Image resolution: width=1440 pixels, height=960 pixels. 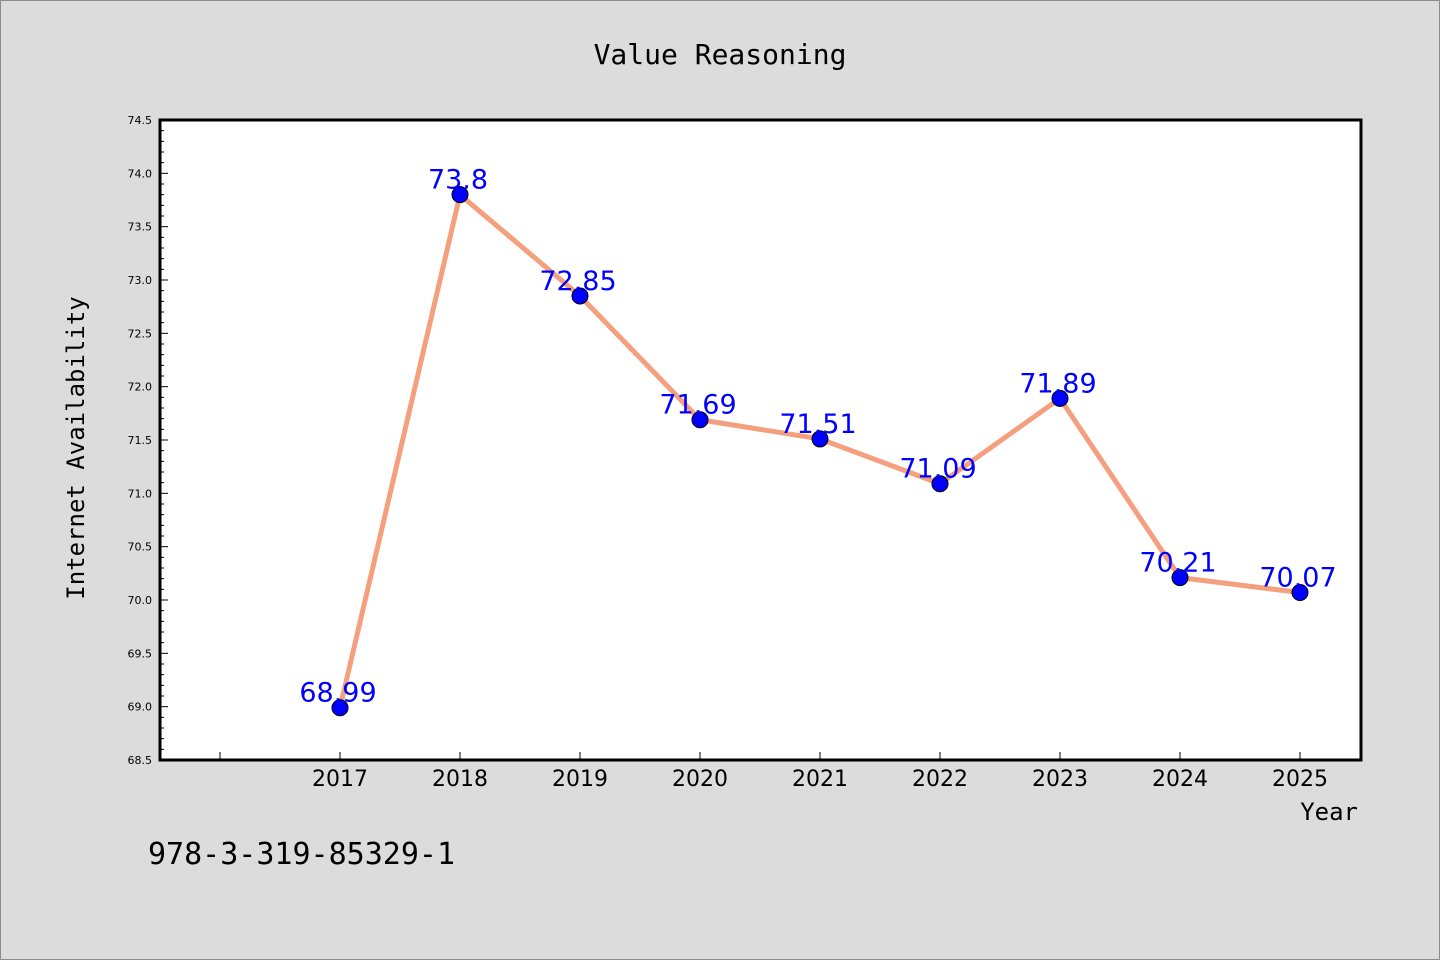 What do you see at coordinates (140, 280) in the screenshot?
I see `y-tick-label: 73.0` at bounding box center [140, 280].